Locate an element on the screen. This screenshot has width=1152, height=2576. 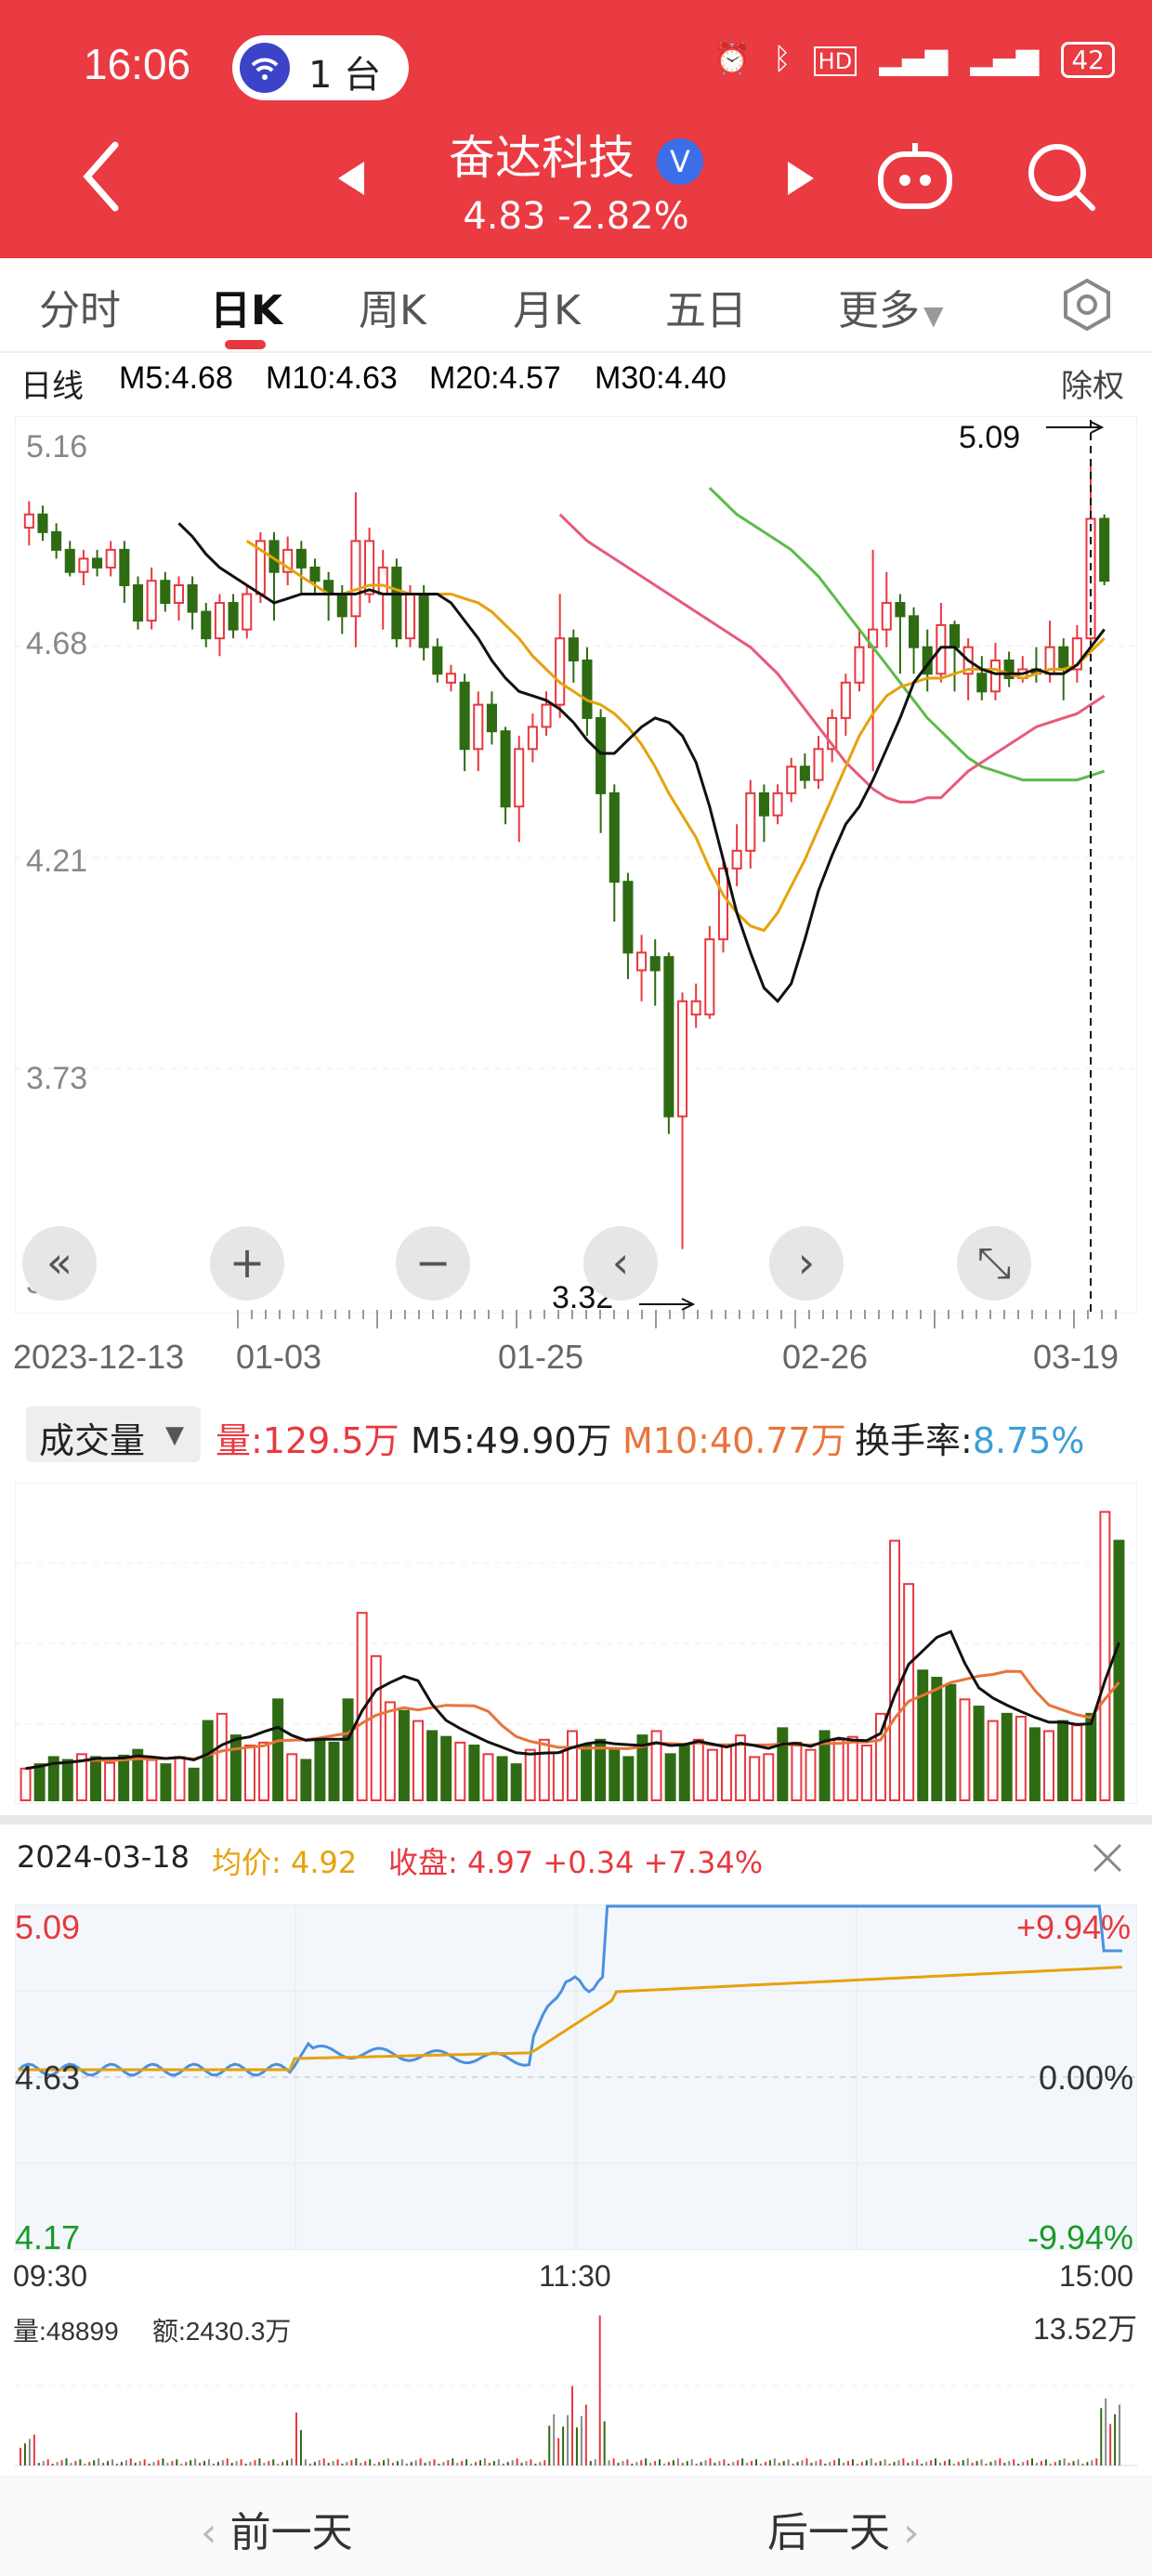
device-count: 1 台 is located at coordinates (345, 76).